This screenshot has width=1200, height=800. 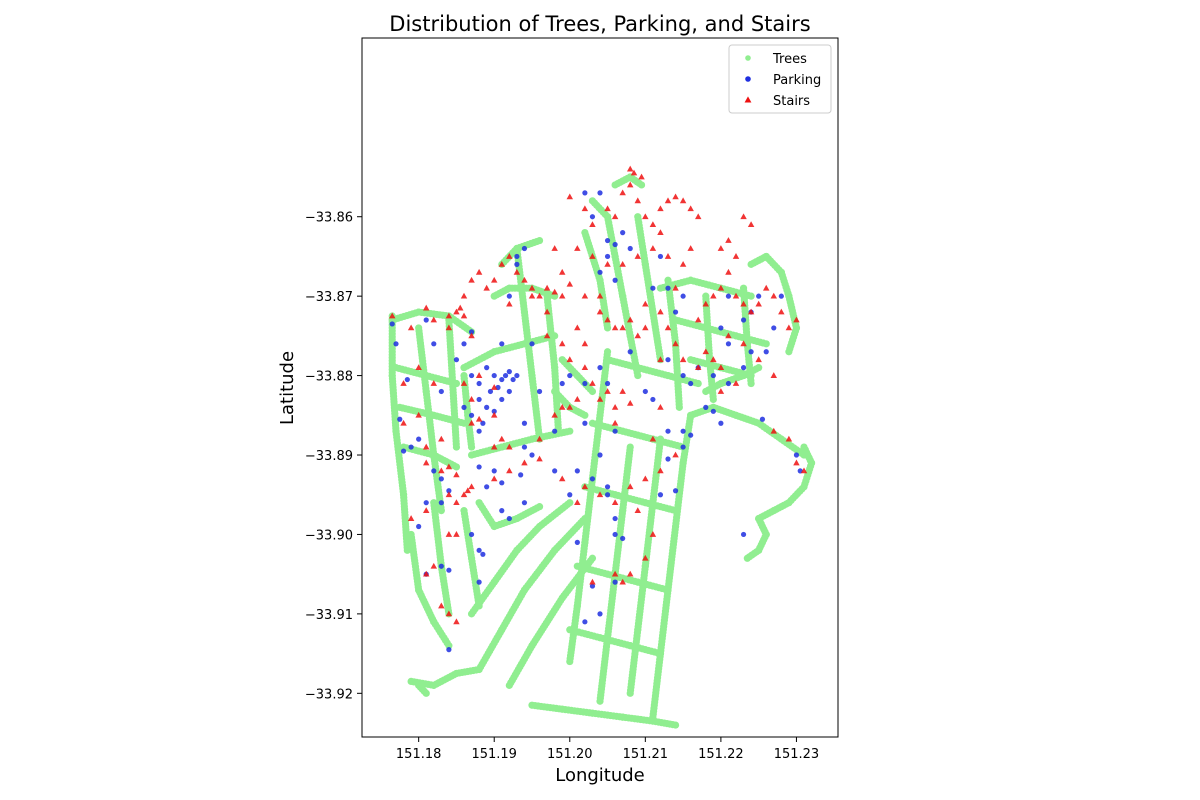 I want to click on x-tick-label: 151.19, so click(x=494, y=754).